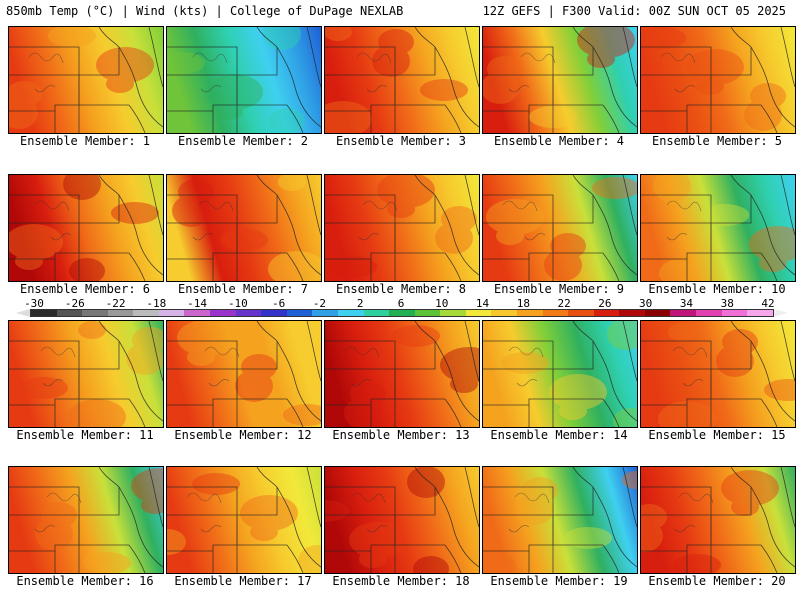 The image size is (800, 600). I want to click on ensemble-member-label: Ensemble Member: 6, so click(85, 289).